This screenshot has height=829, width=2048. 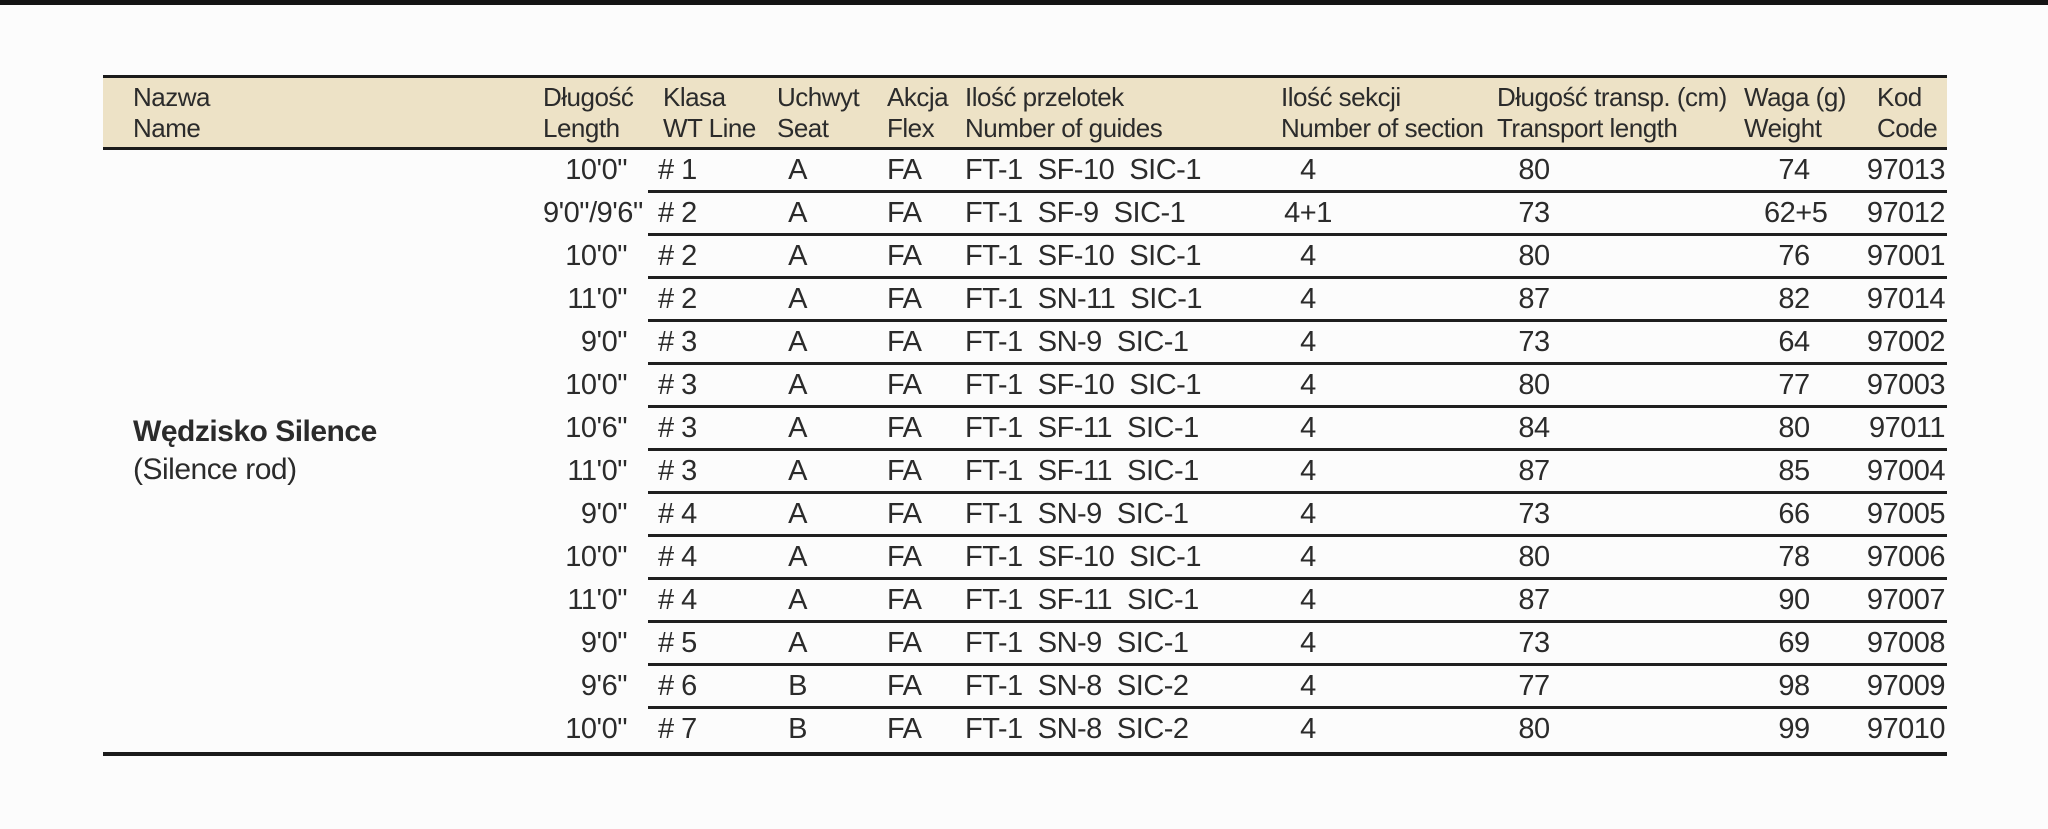 I want to click on cell-weight: 74, so click(x=1785, y=171).